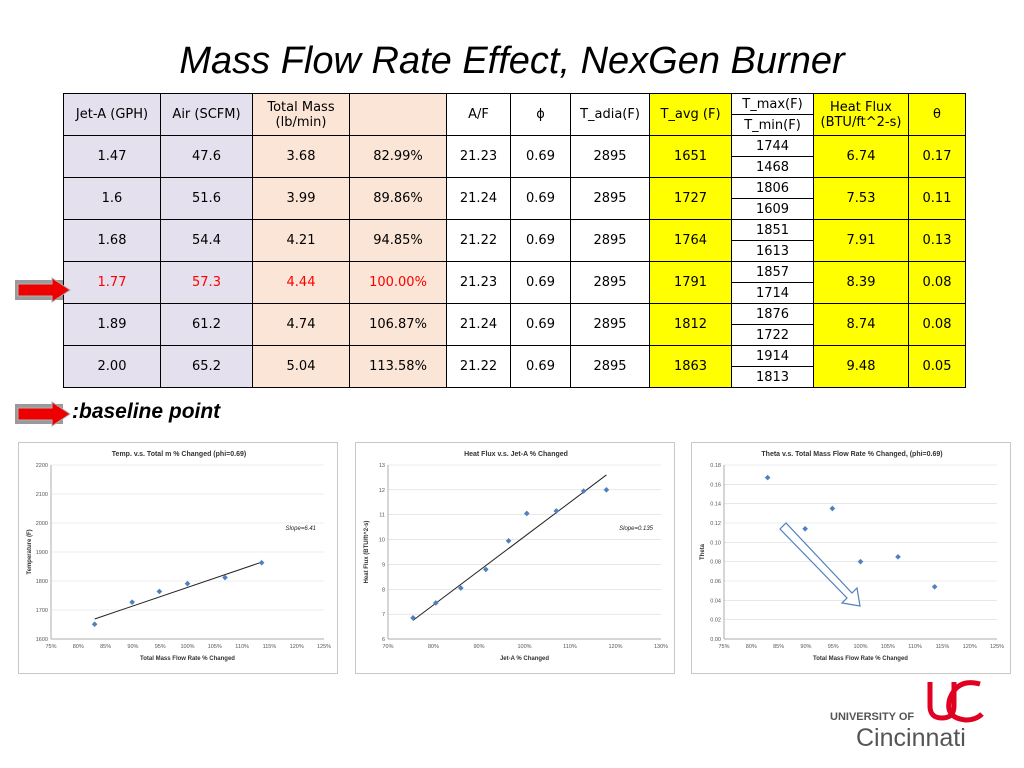 This screenshot has height=768, width=1024. What do you see at coordinates (690, 198) in the screenshot?
I see `cell-t-avg: 1727` at bounding box center [690, 198].